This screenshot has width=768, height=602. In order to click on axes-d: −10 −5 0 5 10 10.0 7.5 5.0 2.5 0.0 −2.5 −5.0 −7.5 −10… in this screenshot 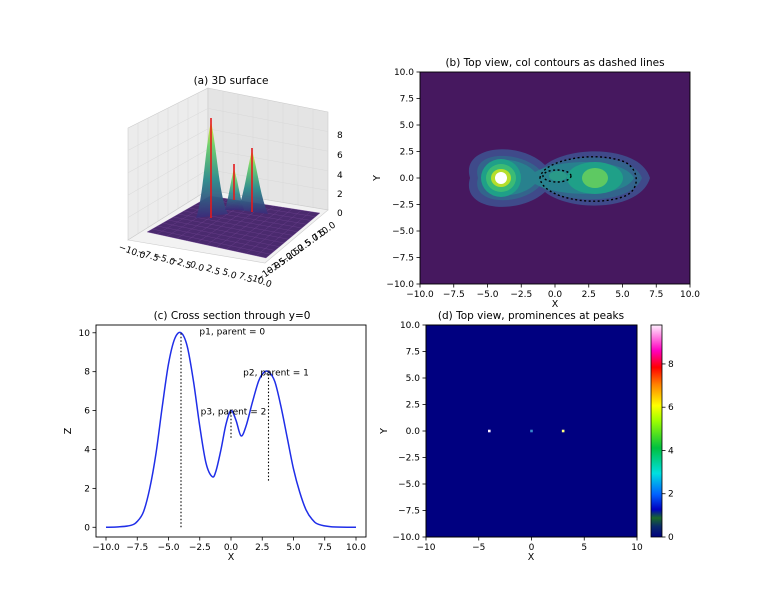, I will do `click(517, 437)`.